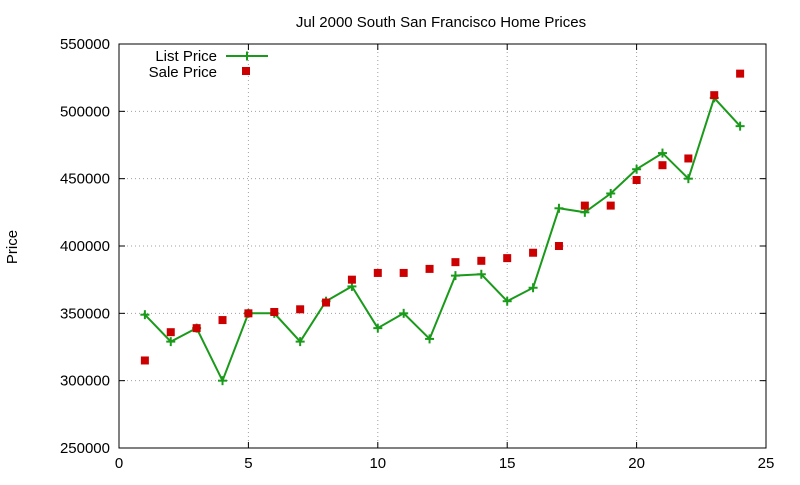 The width and height of the screenshot is (800, 485). What do you see at coordinates (441, 22) in the screenshot?
I see `chart-title: Jul 2000 South San Francisco Home Prices` at bounding box center [441, 22].